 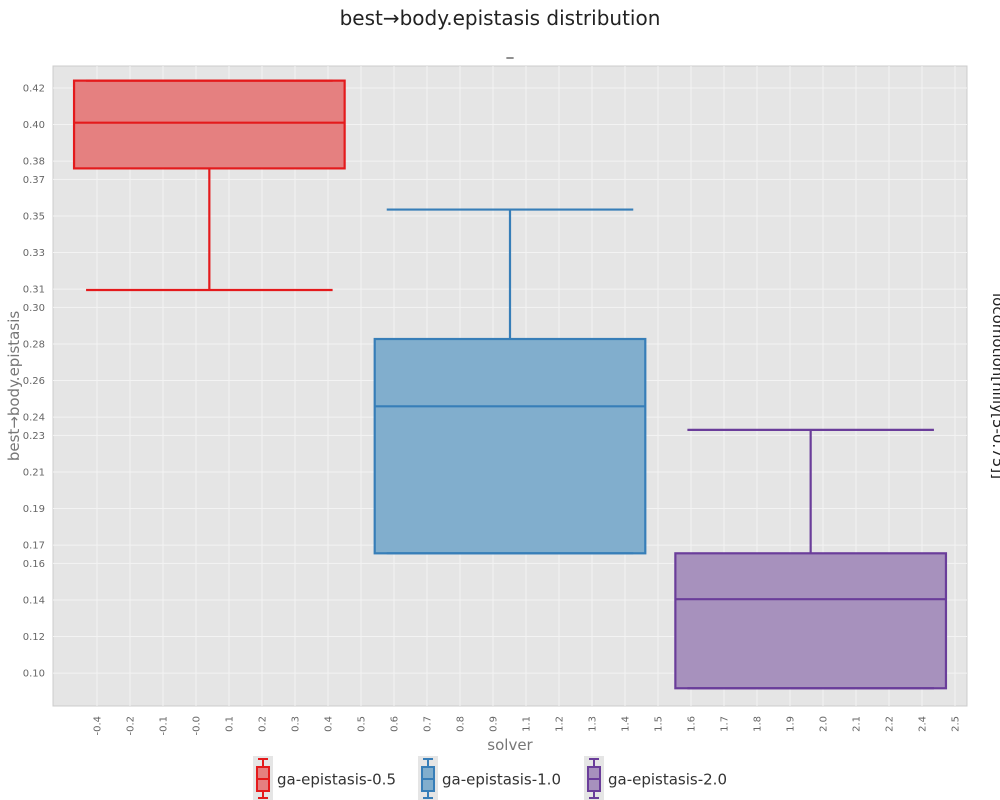 What do you see at coordinates (923, 724) in the screenshot?
I see `x-tick-label: 2.4` at bounding box center [923, 724].